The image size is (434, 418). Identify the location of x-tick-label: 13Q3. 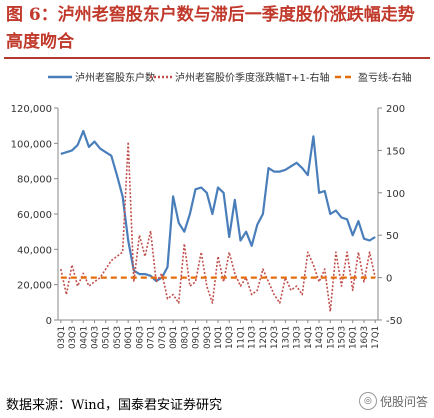
(298, 337).